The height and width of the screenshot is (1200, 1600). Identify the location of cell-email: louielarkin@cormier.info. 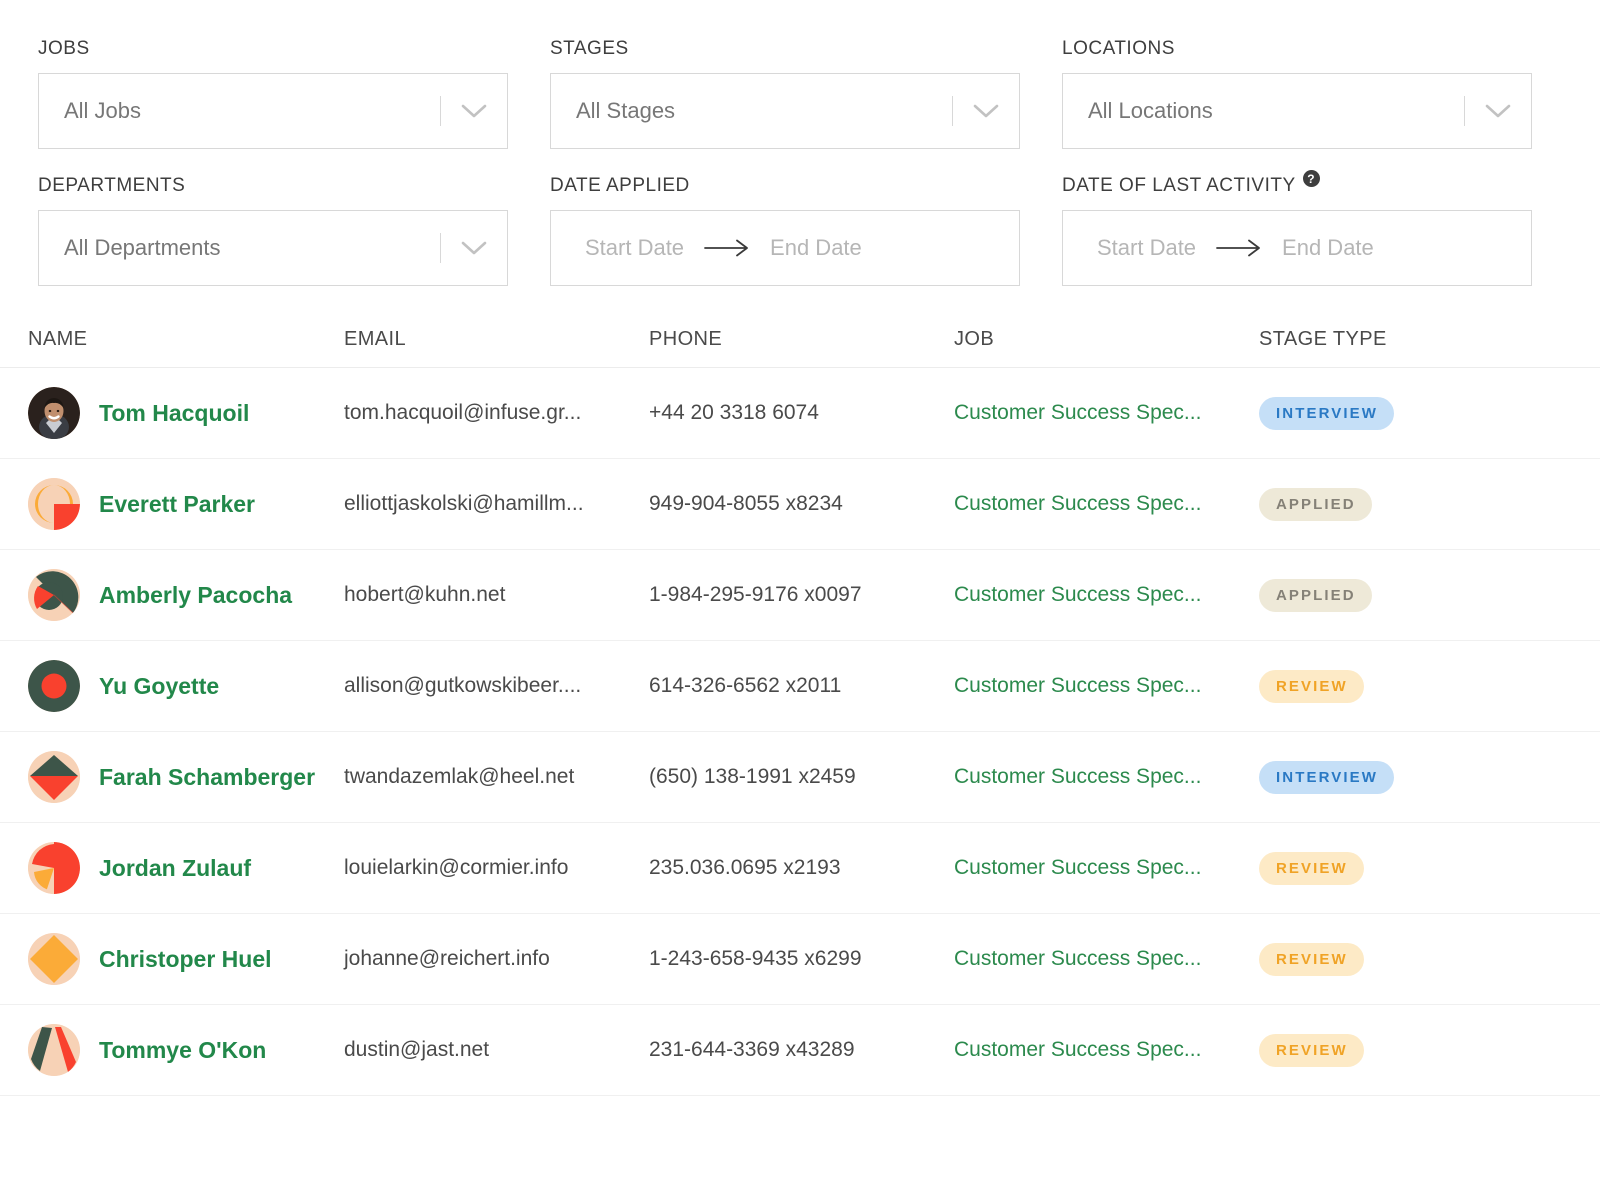
(456, 867).